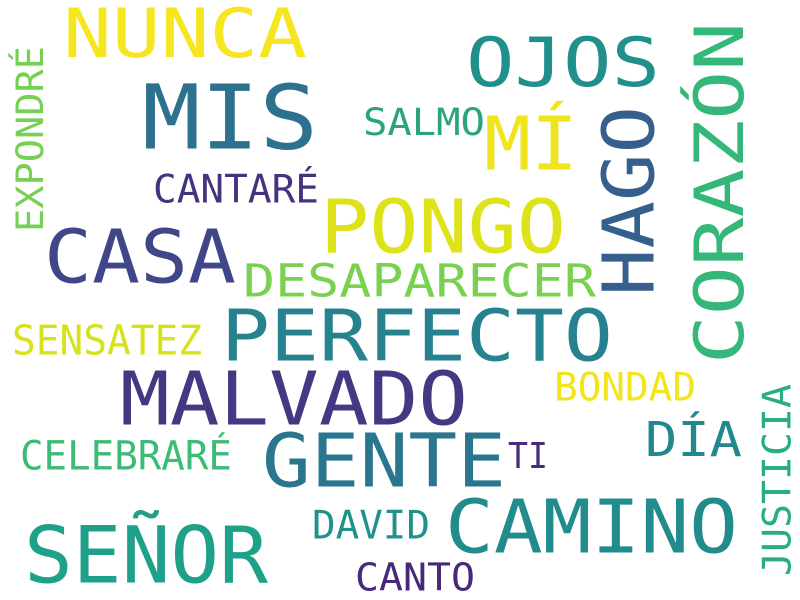  I want to click on word-perfecto: PERFECTO, so click(417, 335).